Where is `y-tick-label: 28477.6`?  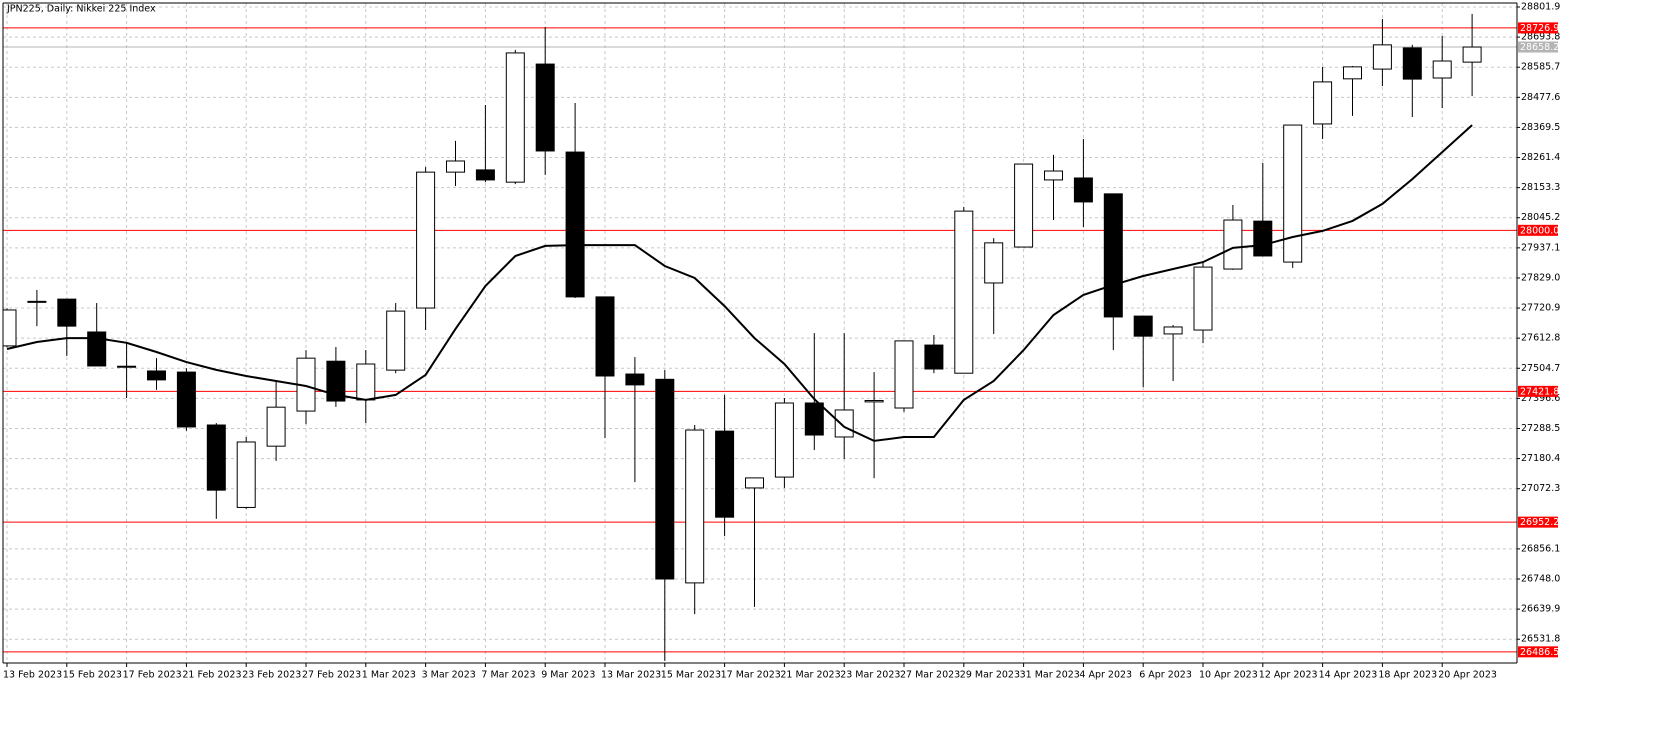
y-tick-label: 28477.6 is located at coordinates (1540, 97).